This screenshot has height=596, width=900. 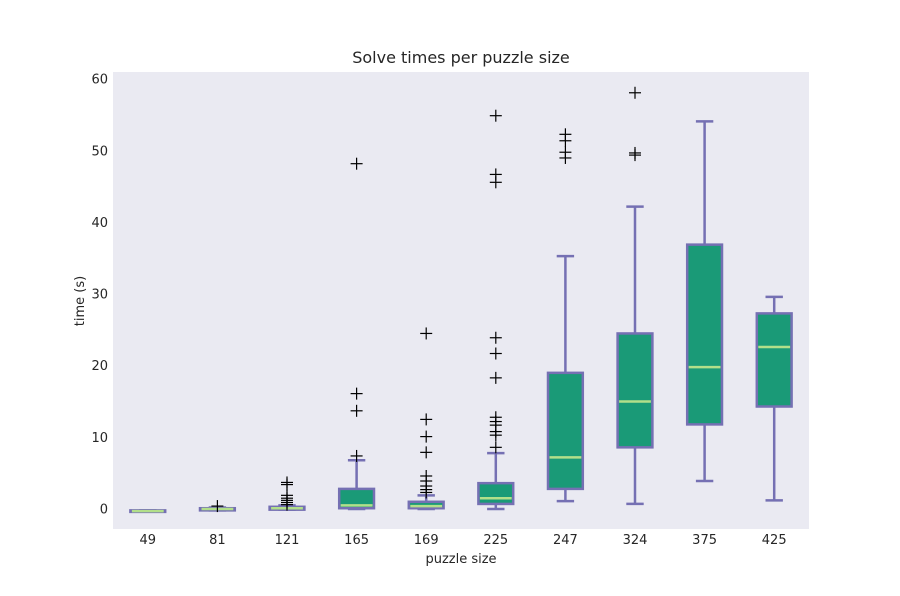 I want to click on y-tick-label: 40, so click(x=99, y=223).